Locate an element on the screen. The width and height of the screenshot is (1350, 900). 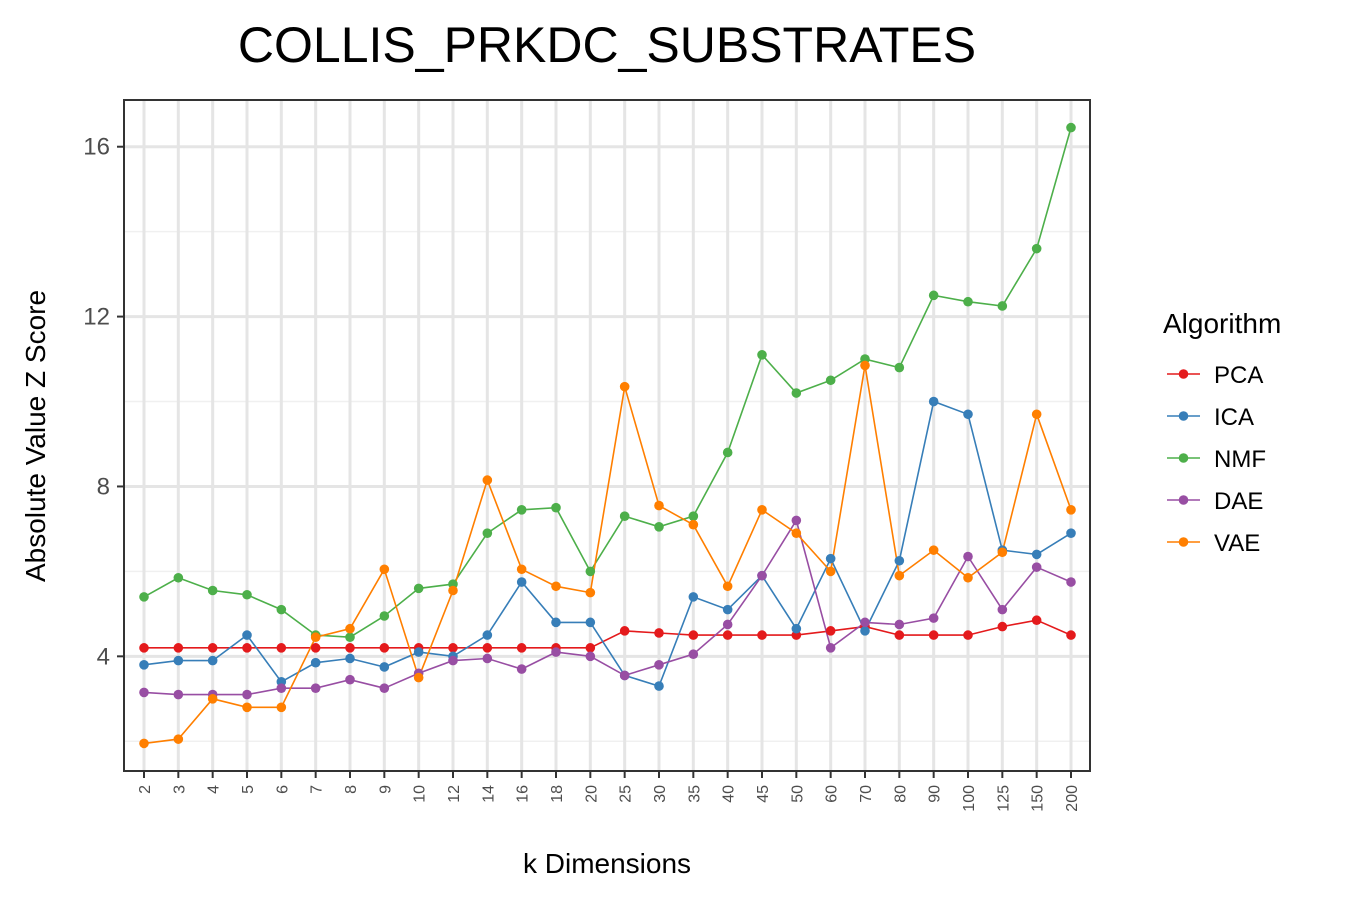
y-tick-label: 16 is located at coordinates (96, 147).